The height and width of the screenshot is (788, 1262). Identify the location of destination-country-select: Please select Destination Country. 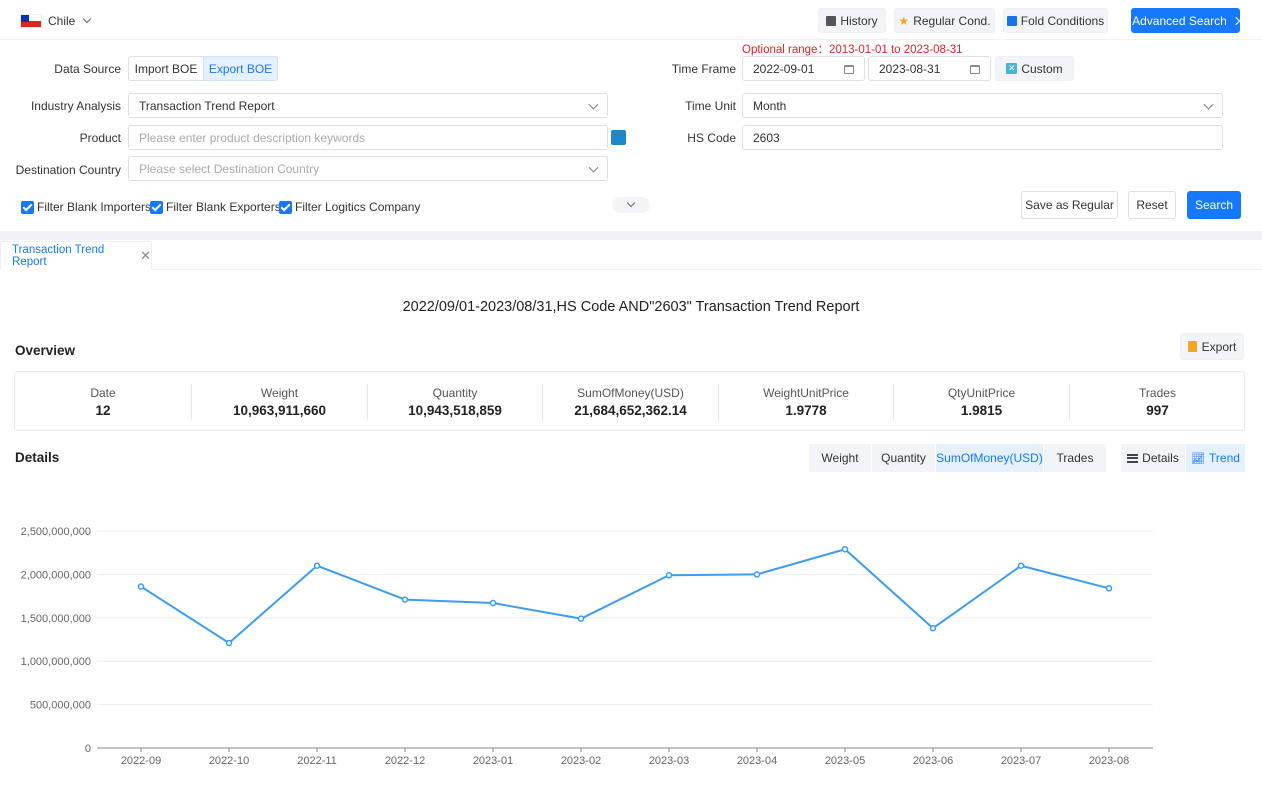
(368, 168).